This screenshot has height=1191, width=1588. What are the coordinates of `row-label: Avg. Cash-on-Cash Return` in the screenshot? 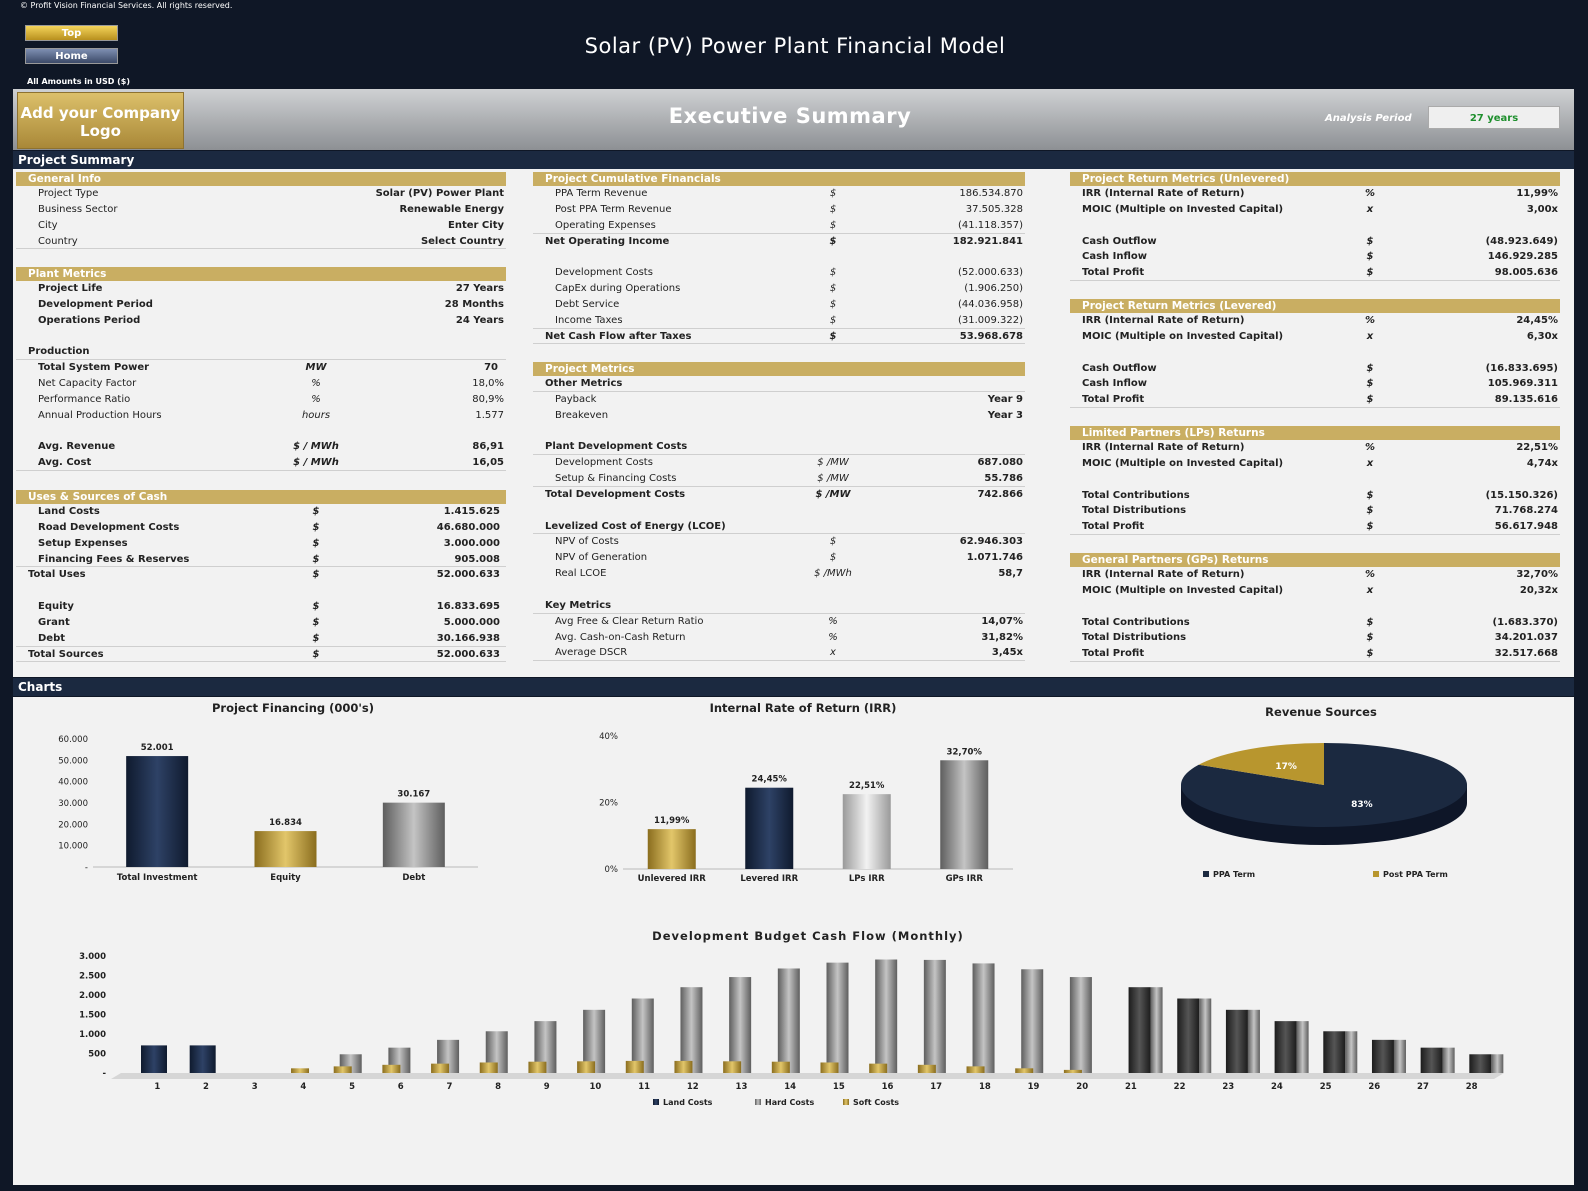 It's located at (620, 637).